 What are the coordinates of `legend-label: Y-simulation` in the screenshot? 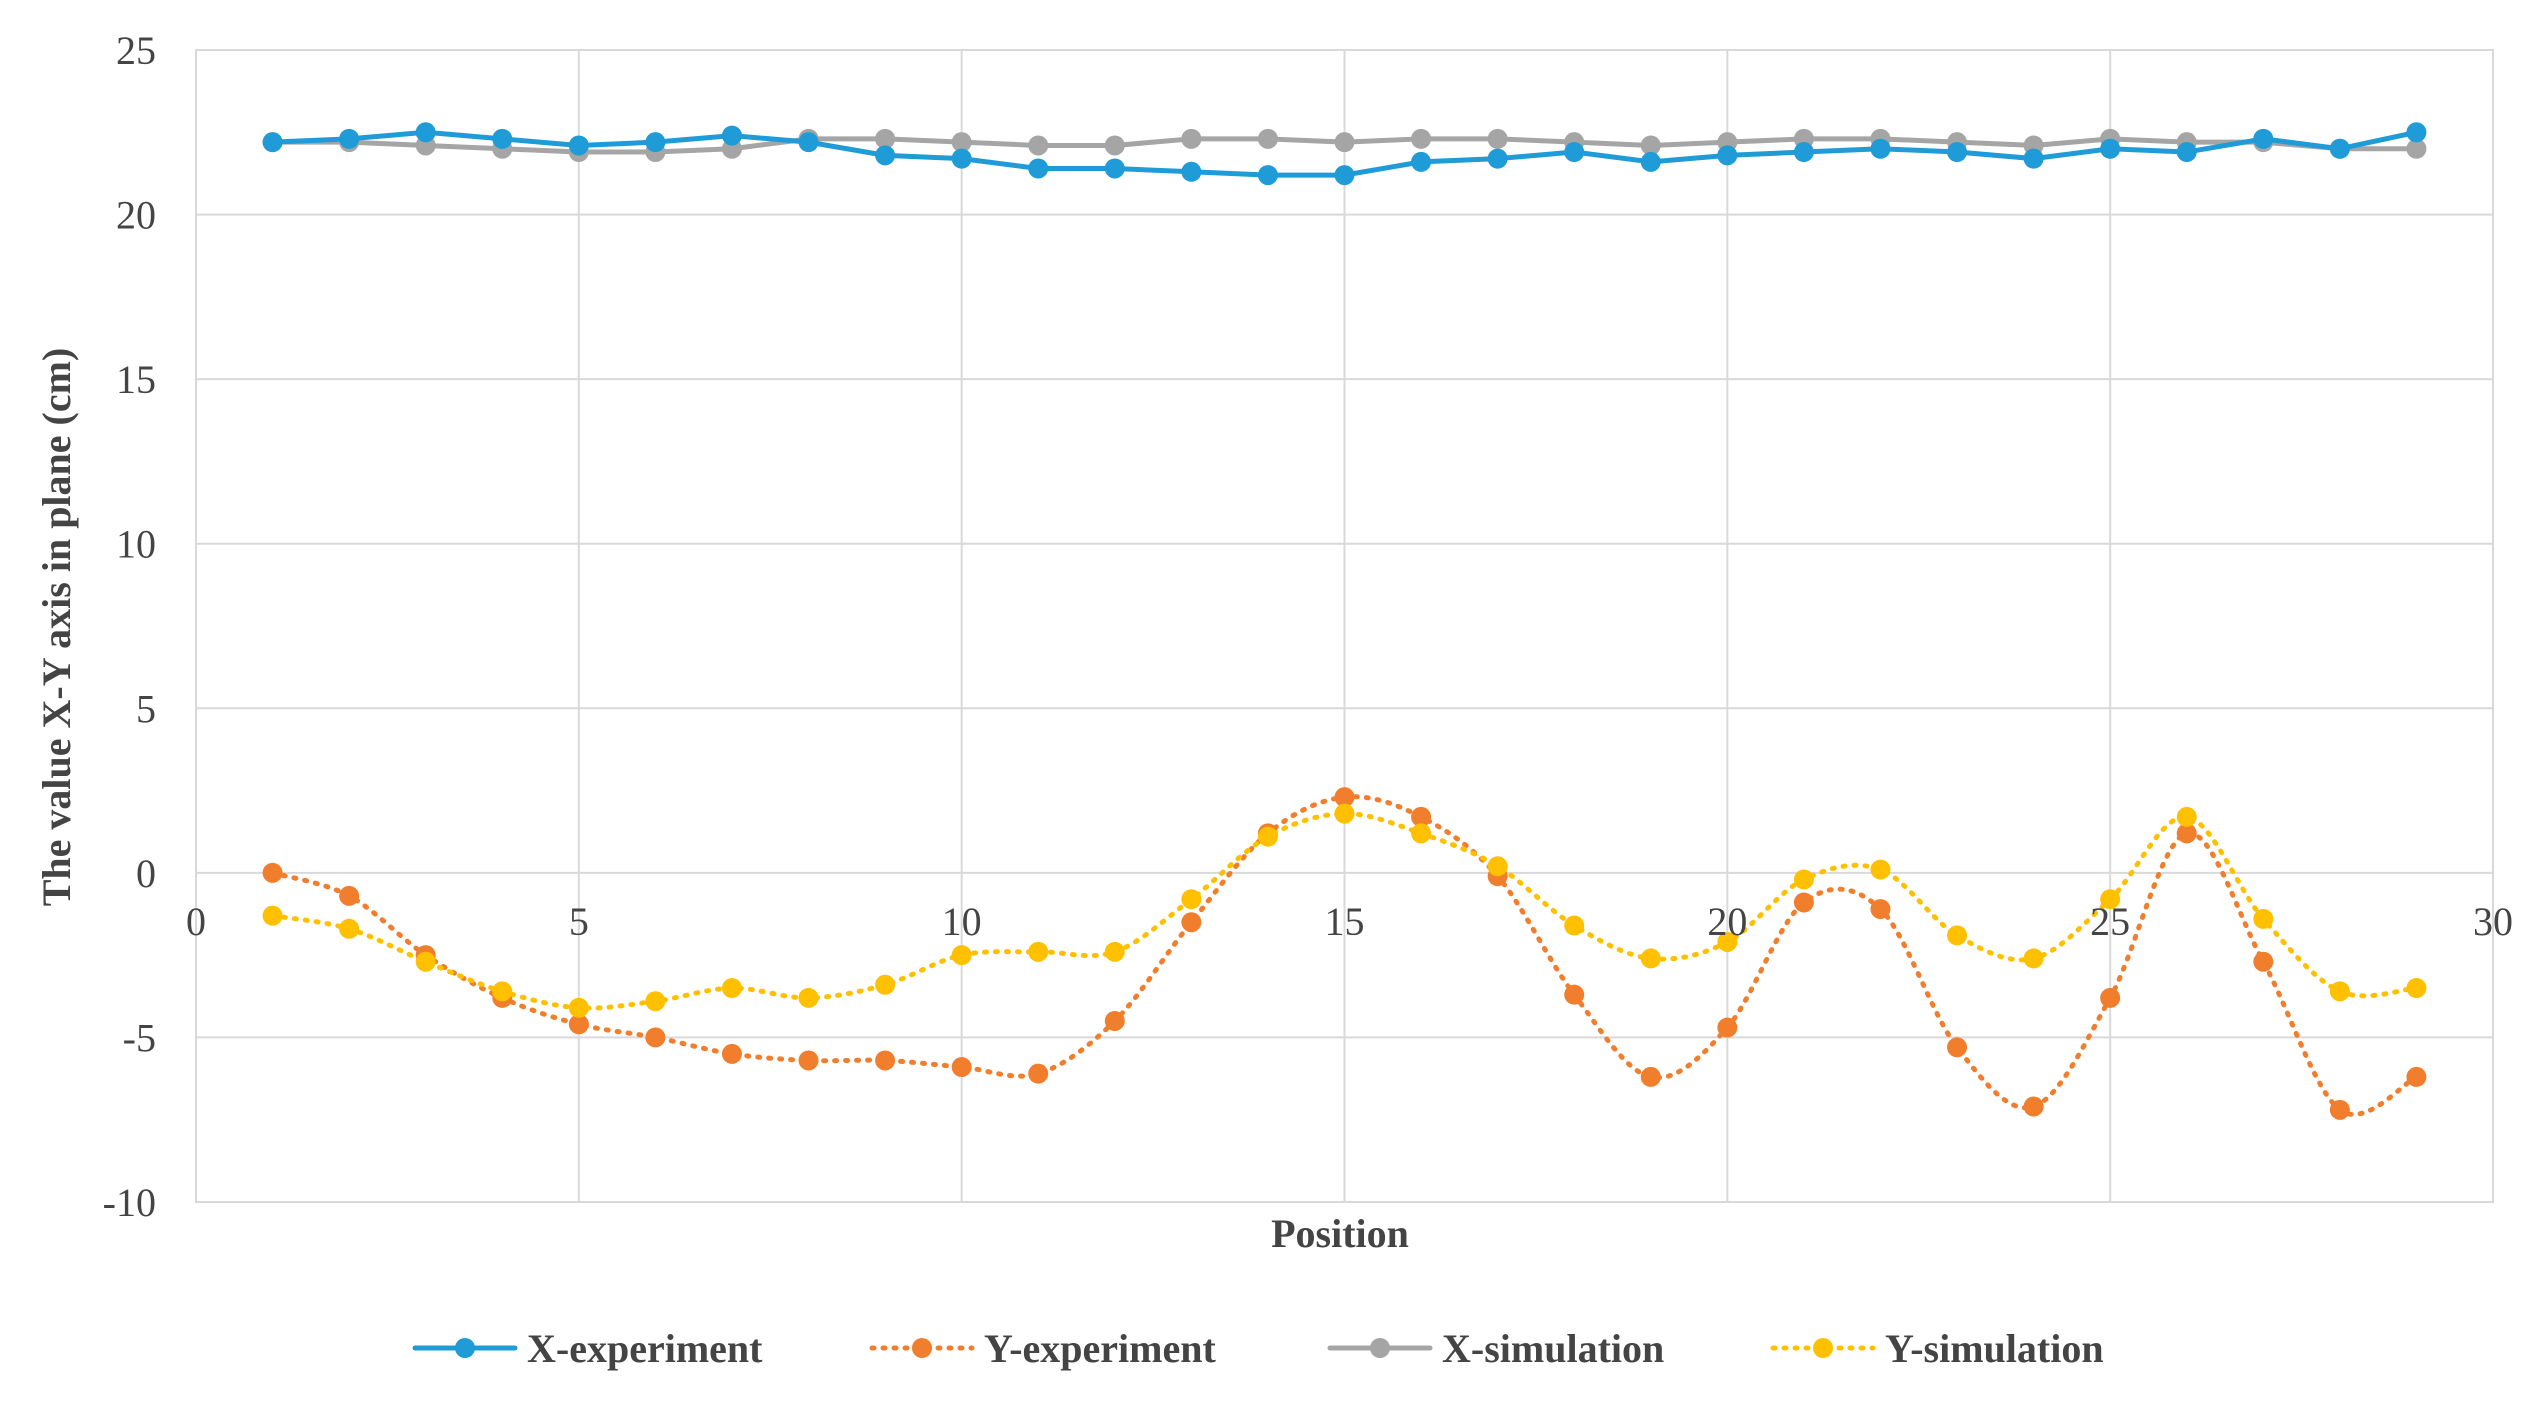 It's located at (1994, 1348).